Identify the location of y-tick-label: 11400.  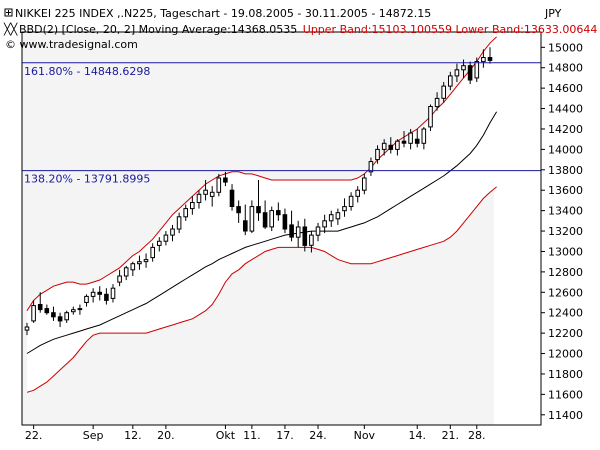
(565, 415).